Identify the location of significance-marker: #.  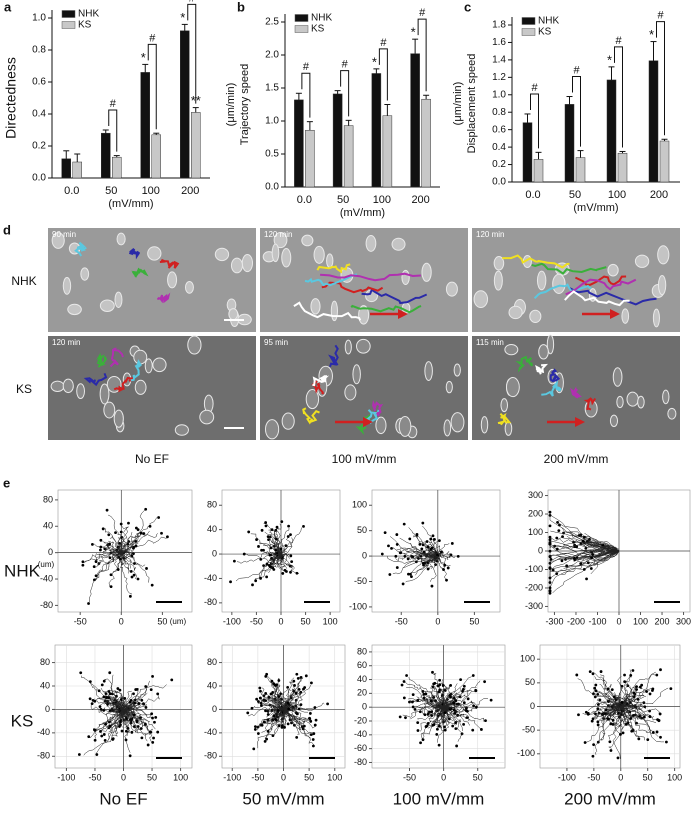
(618, 41).